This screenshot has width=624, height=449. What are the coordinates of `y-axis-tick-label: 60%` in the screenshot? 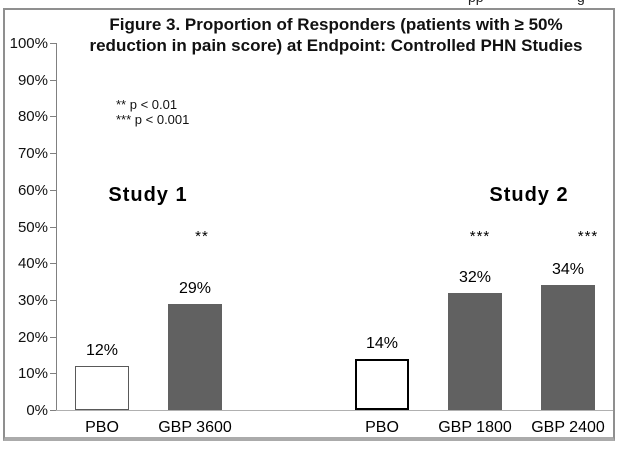 It's located at (32, 190).